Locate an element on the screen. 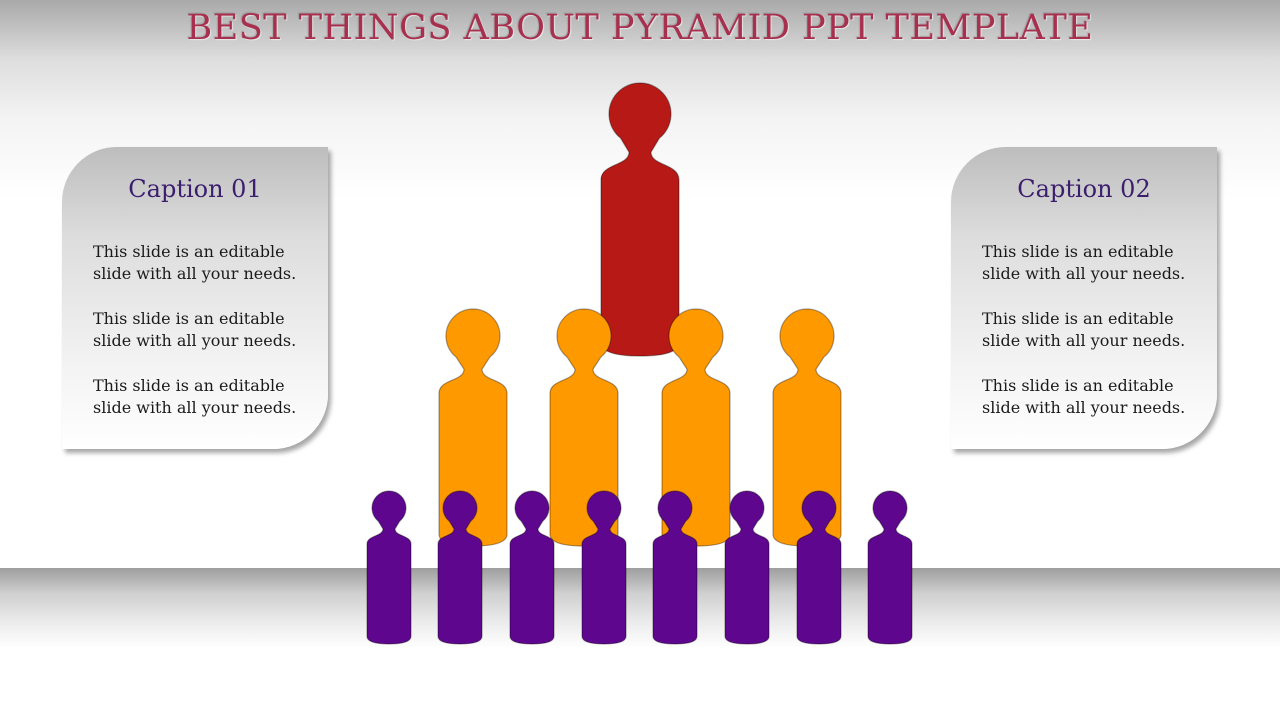 The width and height of the screenshot is (1280, 720). caption-heading: Caption 02 is located at coordinates (1084, 189).